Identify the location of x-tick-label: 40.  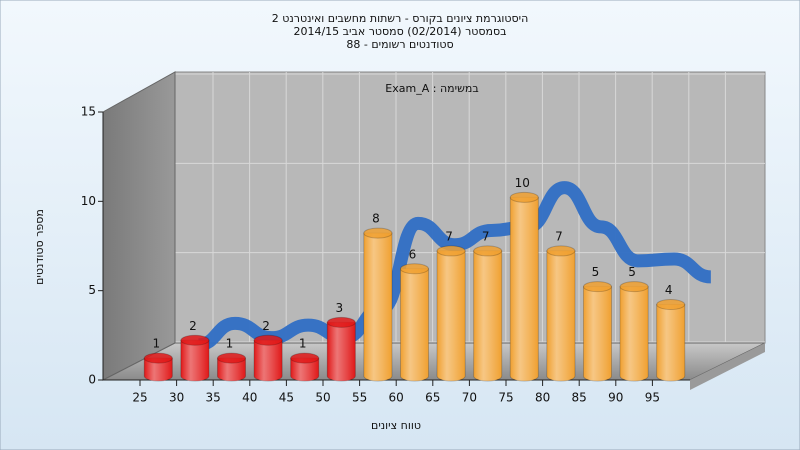
(249, 398).